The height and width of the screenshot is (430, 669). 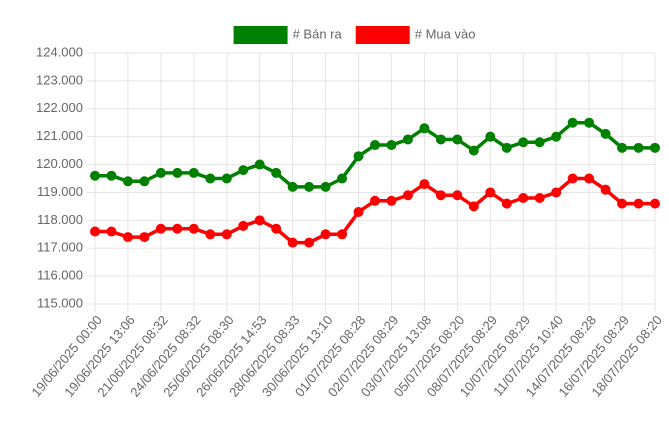 What do you see at coordinates (59, 107) in the screenshot?
I see `y-tick-label: 122.000` at bounding box center [59, 107].